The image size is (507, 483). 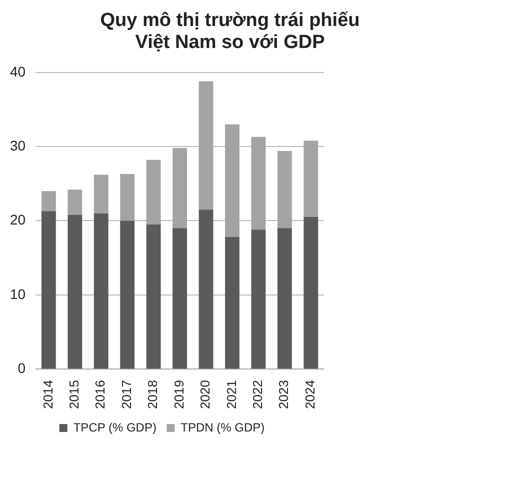 I want to click on y-tick-label: 10, so click(x=18, y=294).